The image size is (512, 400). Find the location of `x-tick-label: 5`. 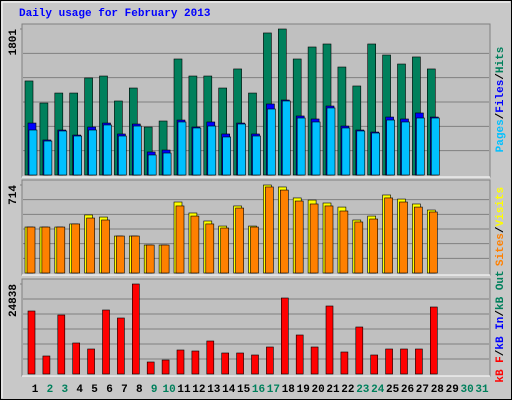

x-tick-label: 5 is located at coordinates (94, 390).